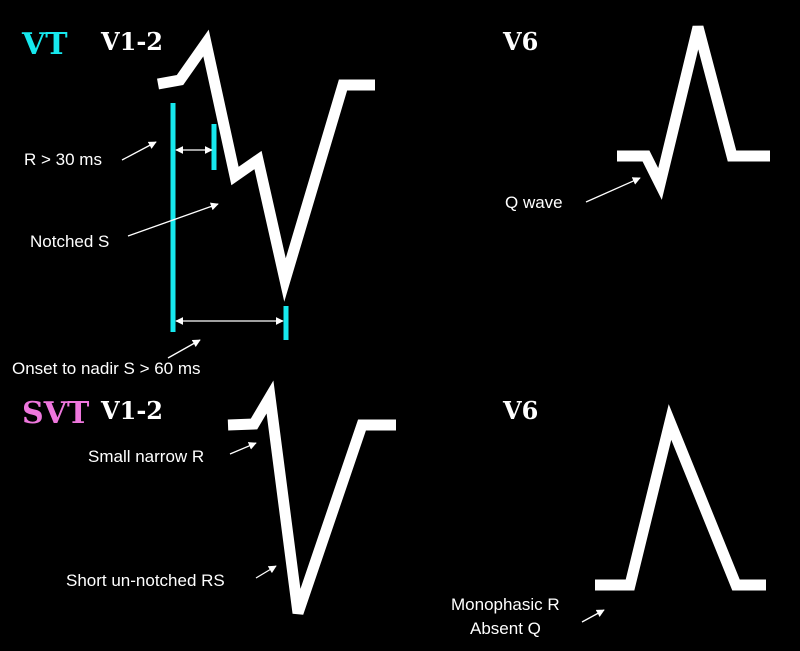 The width and height of the screenshot is (800, 651). Describe the element at coordinates (505, 628) in the screenshot. I see `svt-absent-q-label: Absent Q` at that location.